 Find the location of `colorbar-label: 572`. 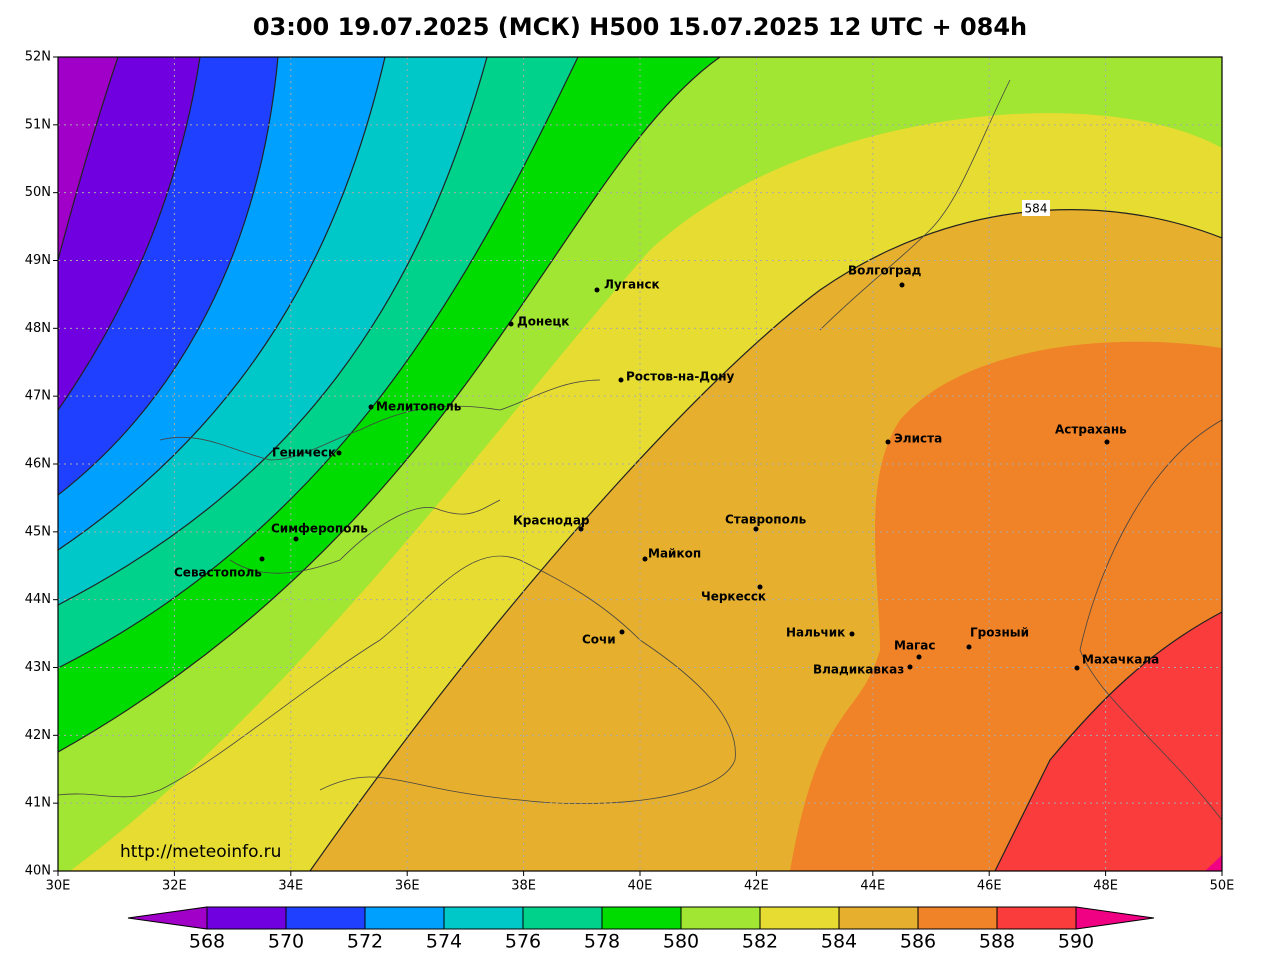

colorbar-label: 572 is located at coordinates (365, 942).